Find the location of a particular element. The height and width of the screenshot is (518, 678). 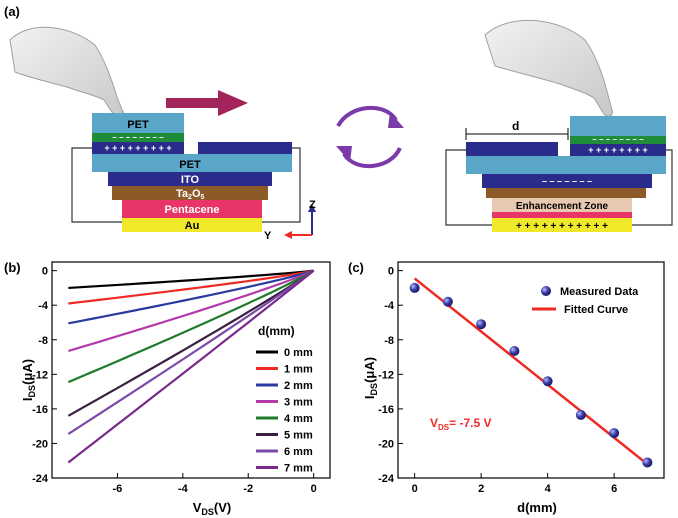

chart-c-xtick-label: 0 is located at coordinates (415, 489).